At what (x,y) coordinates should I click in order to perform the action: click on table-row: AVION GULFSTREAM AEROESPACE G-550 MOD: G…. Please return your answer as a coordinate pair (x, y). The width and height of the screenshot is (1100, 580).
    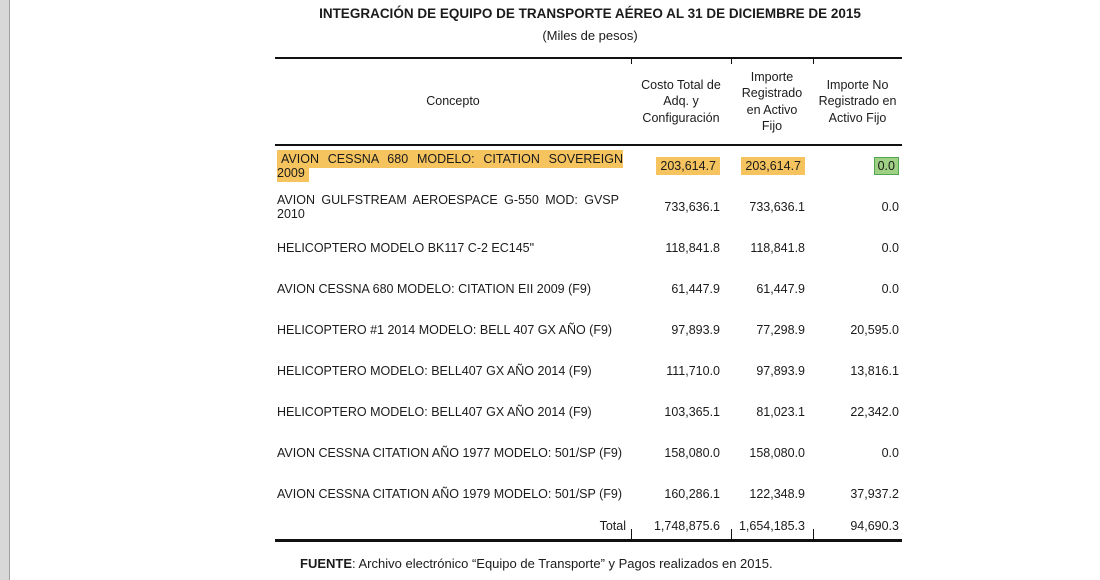
    Looking at the image, I should click on (588, 206).